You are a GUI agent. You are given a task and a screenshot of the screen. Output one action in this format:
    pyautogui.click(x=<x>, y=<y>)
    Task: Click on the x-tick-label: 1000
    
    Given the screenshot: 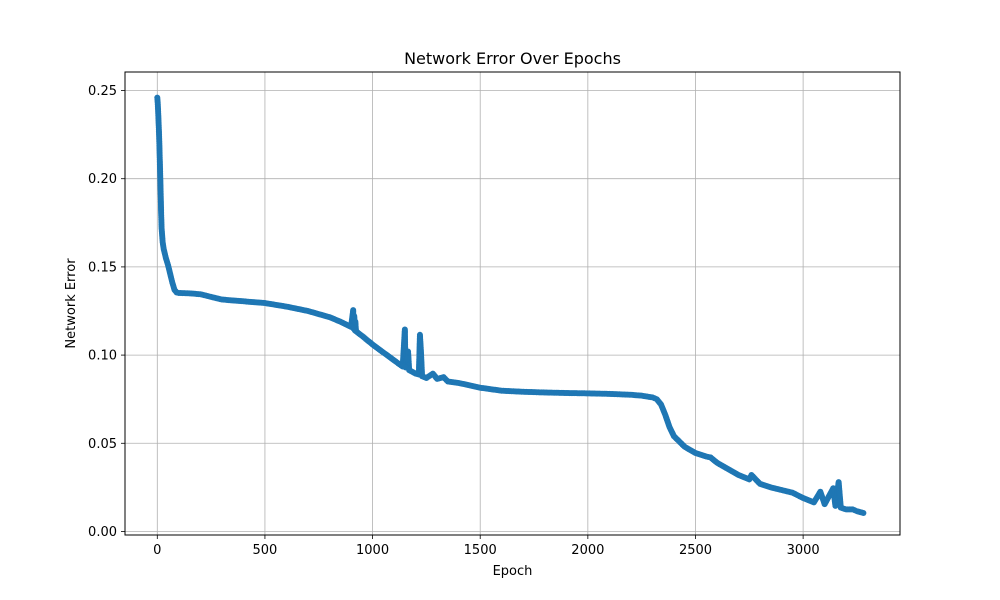 What is the action you would take?
    pyautogui.click(x=372, y=550)
    